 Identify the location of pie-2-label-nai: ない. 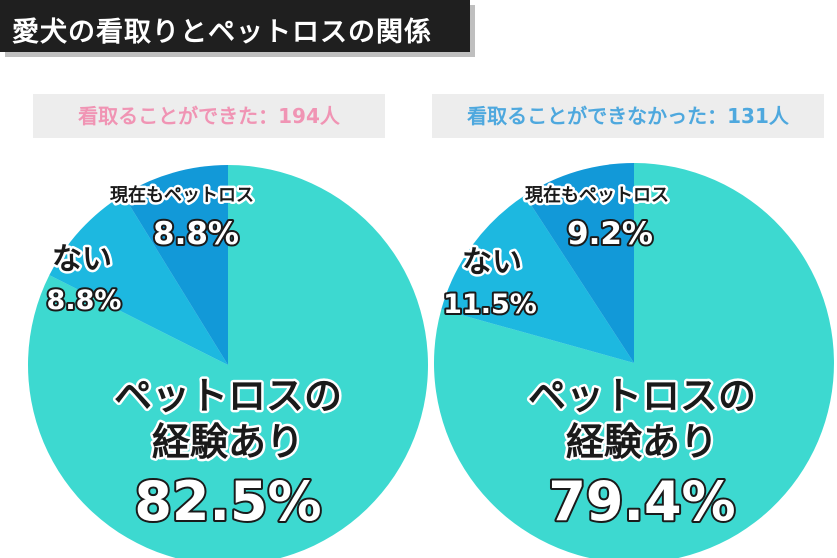
(492, 262).